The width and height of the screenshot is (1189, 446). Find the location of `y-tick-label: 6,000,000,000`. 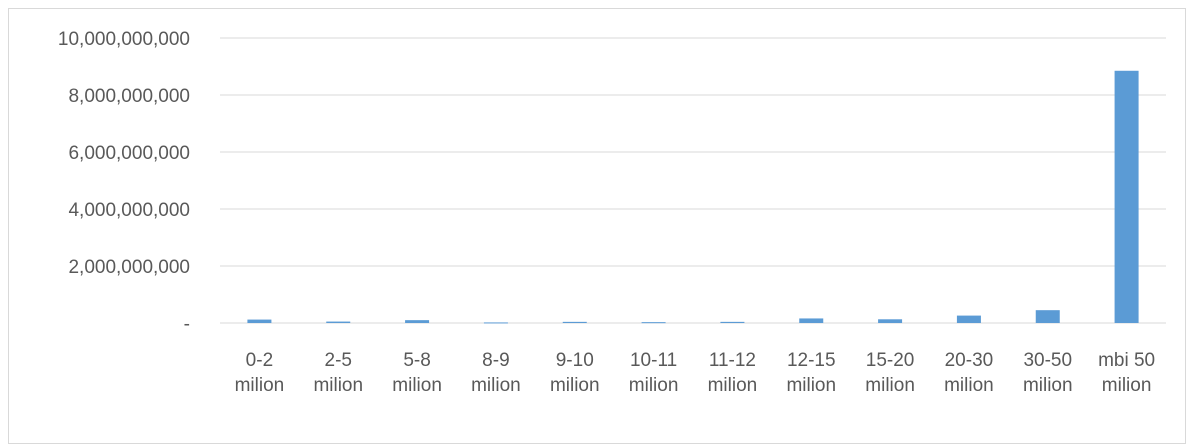

y-tick-label: 6,000,000,000 is located at coordinates (129, 153).